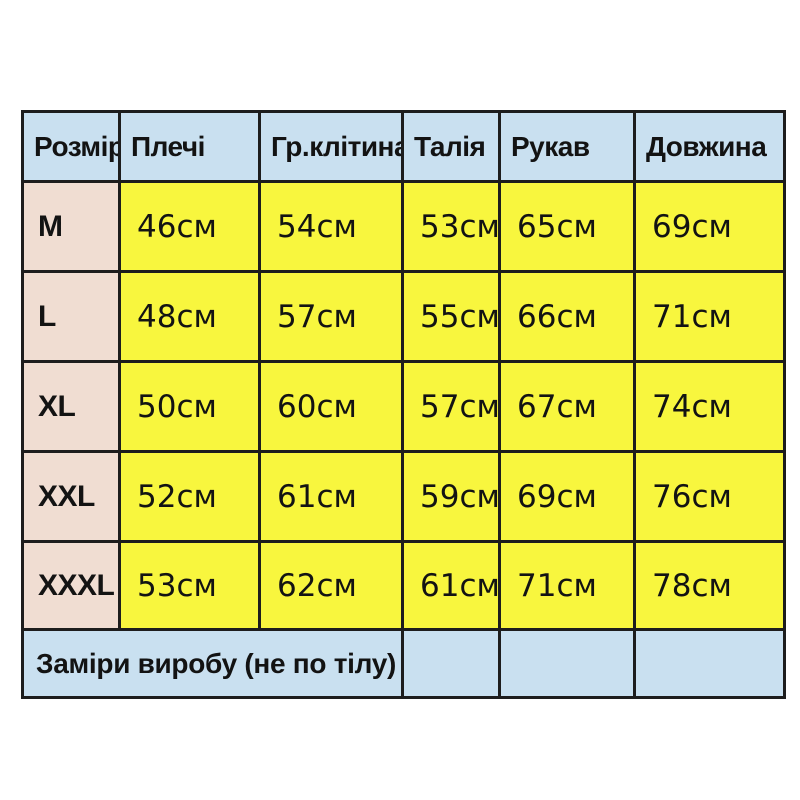 The height and width of the screenshot is (800, 800). I want to click on value-cell: 52см, so click(189, 496).